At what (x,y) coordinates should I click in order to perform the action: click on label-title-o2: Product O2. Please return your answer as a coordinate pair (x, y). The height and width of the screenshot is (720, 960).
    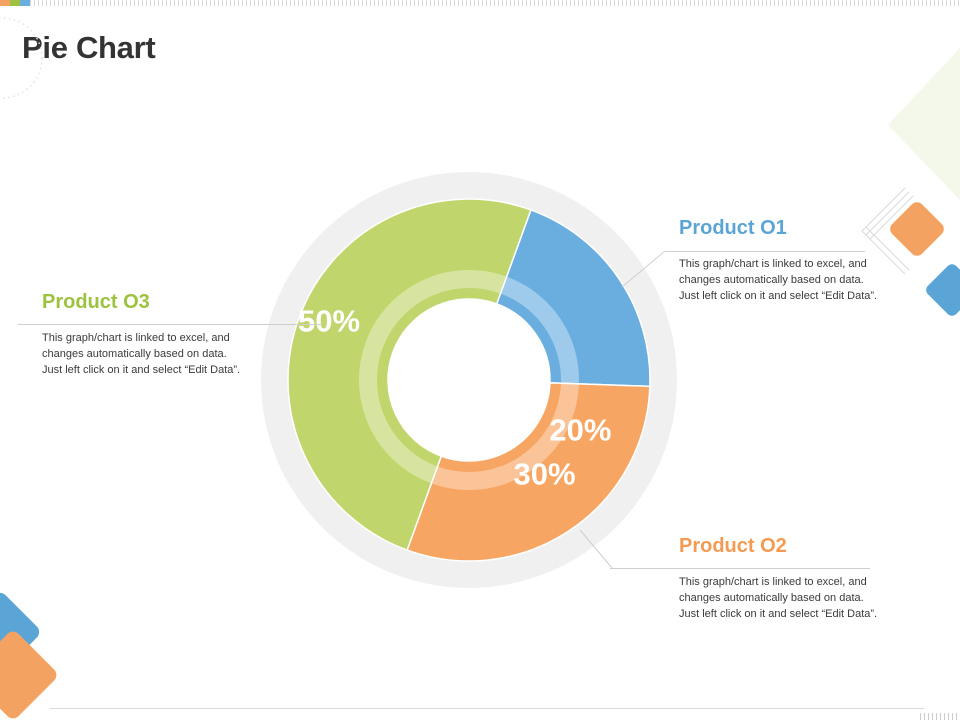
    Looking at the image, I should click on (733, 546).